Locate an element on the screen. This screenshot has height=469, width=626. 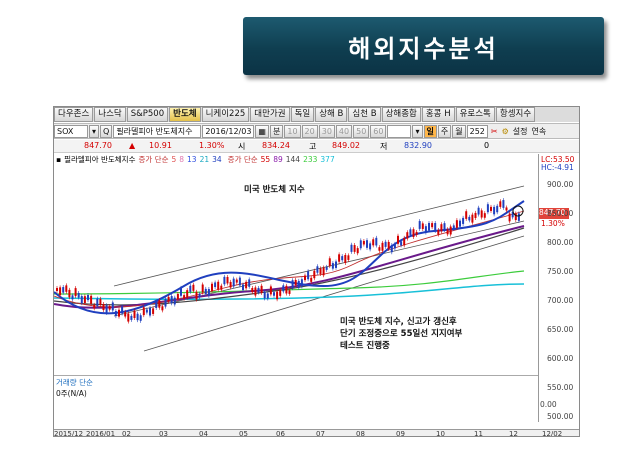
count-field: 252 is located at coordinates (477, 131).